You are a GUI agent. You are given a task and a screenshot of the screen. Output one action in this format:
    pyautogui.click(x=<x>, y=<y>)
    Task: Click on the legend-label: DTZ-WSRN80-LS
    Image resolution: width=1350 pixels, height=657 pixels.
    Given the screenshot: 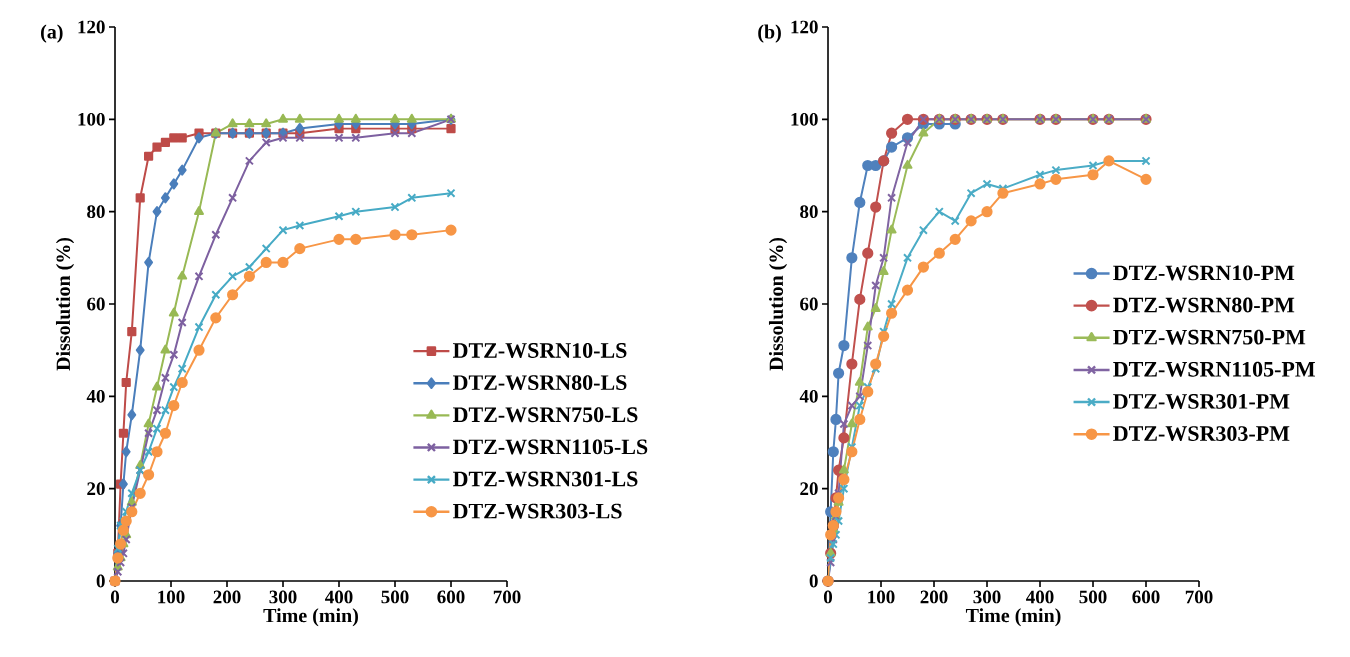 What is the action you would take?
    pyautogui.click(x=540, y=383)
    